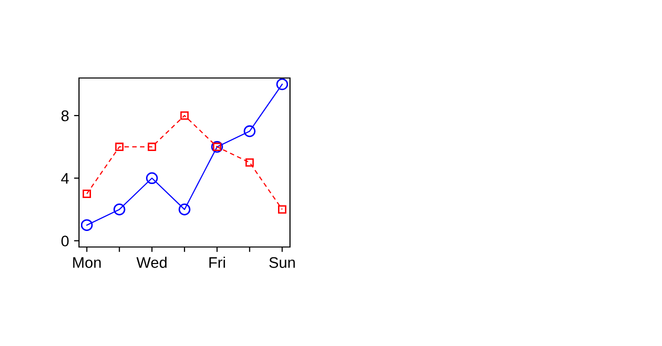 The image size is (662, 346). What do you see at coordinates (65, 116) in the screenshot?
I see `y-tick-label: 8` at bounding box center [65, 116].